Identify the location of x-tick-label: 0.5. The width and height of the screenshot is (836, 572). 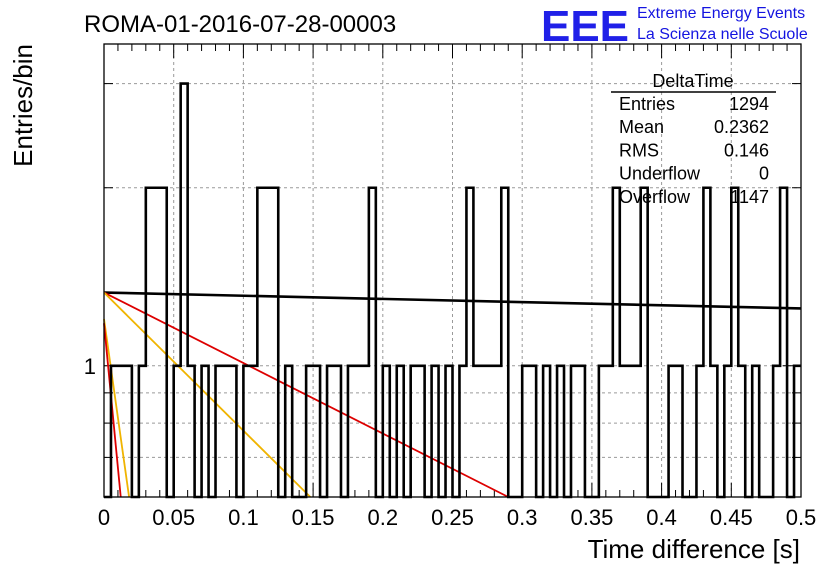
(801, 517).